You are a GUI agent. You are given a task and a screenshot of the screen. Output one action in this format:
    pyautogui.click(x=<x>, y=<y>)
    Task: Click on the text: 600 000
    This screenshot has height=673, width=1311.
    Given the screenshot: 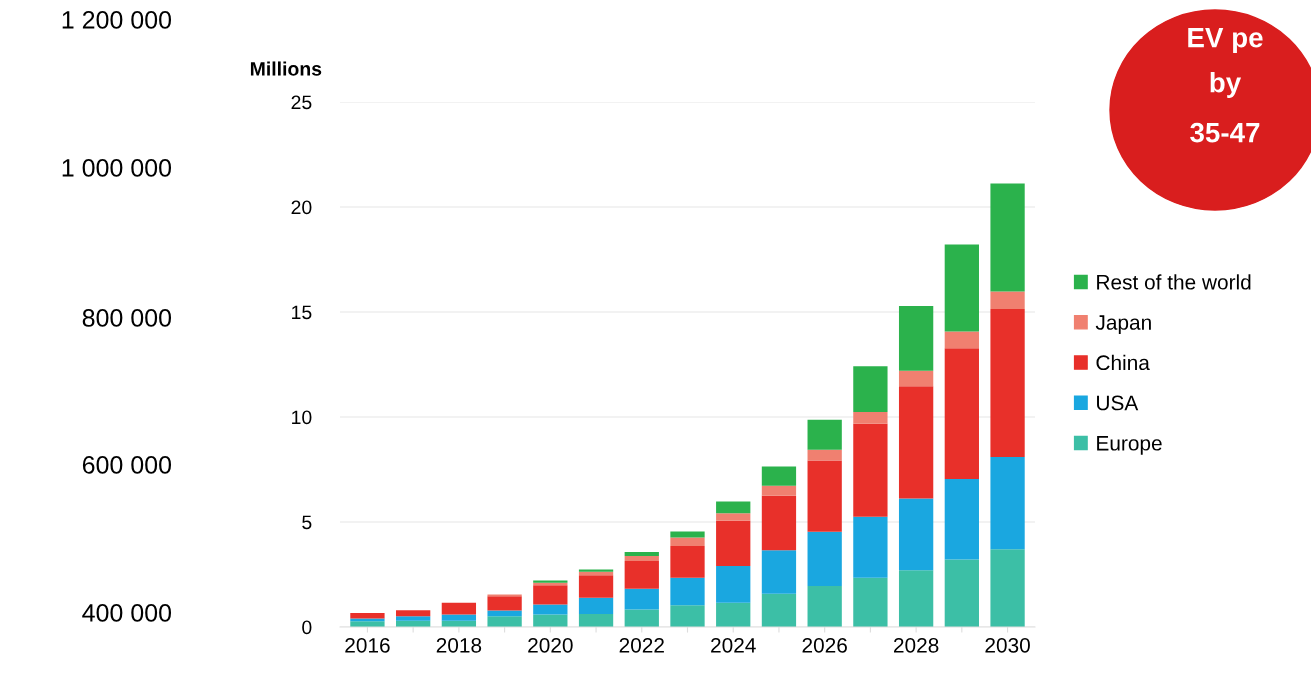 What is the action you would take?
    pyautogui.click(x=127, y=465)
    